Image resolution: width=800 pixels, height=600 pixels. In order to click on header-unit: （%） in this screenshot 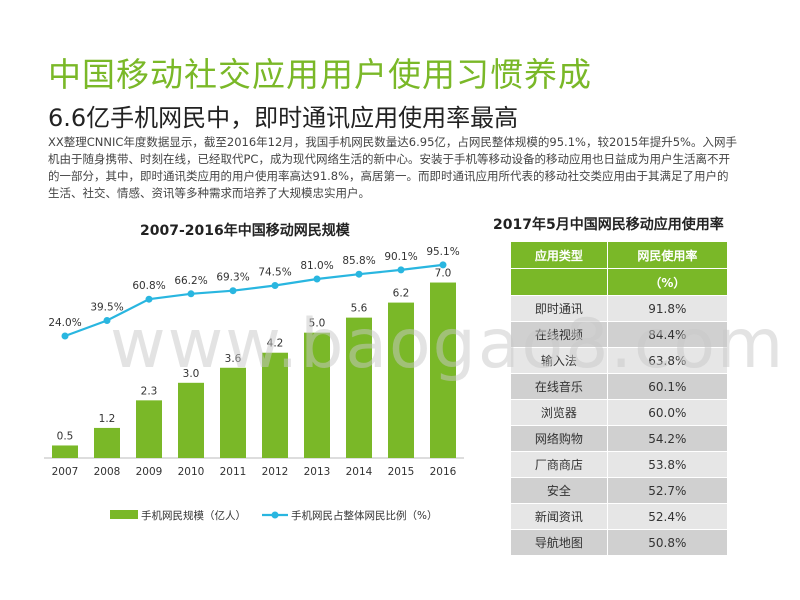, I will do `click(667, 282)`.